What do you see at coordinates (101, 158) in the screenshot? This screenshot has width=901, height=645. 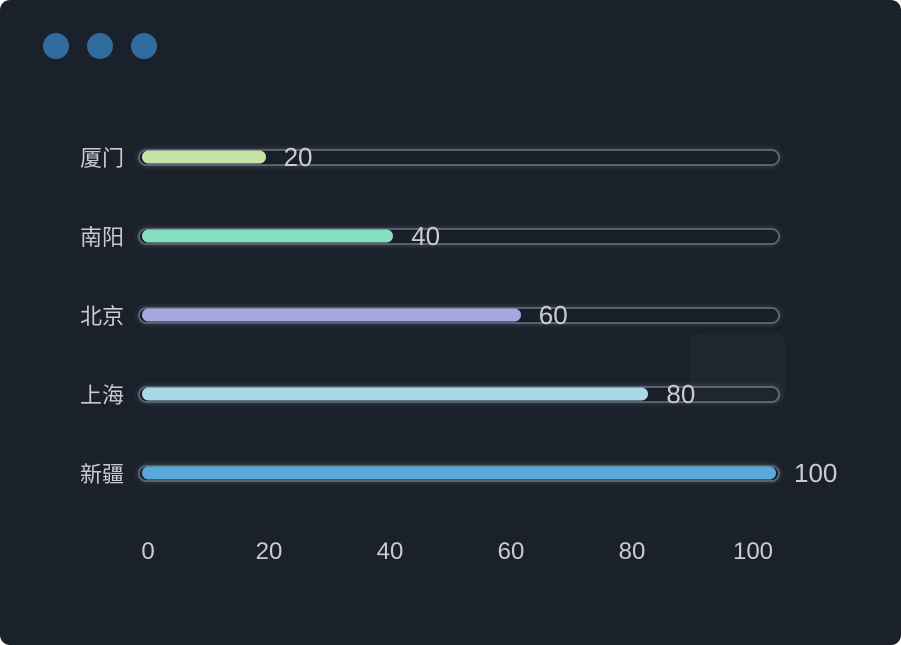 I see `category-label: 厦门` at bounding box center [101, 158].